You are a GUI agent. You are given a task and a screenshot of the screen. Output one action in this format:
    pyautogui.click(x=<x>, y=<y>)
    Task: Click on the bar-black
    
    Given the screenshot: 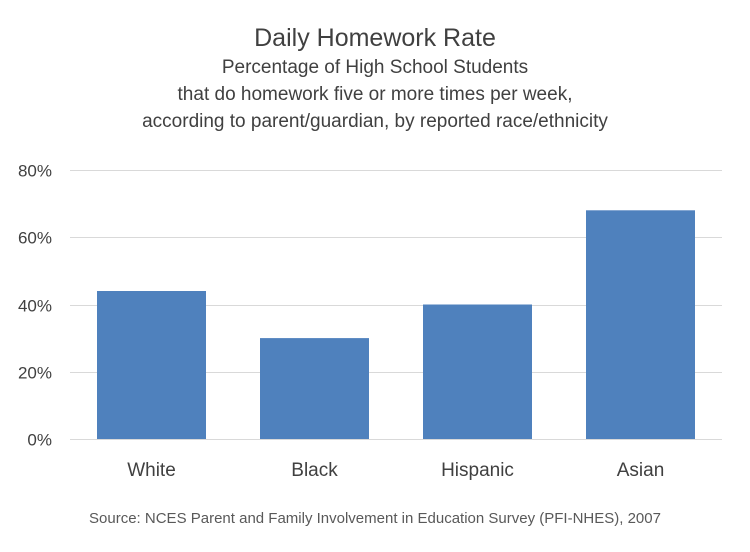 What is the action you would take?
    pyautogui.click(x=314, y=388)
    